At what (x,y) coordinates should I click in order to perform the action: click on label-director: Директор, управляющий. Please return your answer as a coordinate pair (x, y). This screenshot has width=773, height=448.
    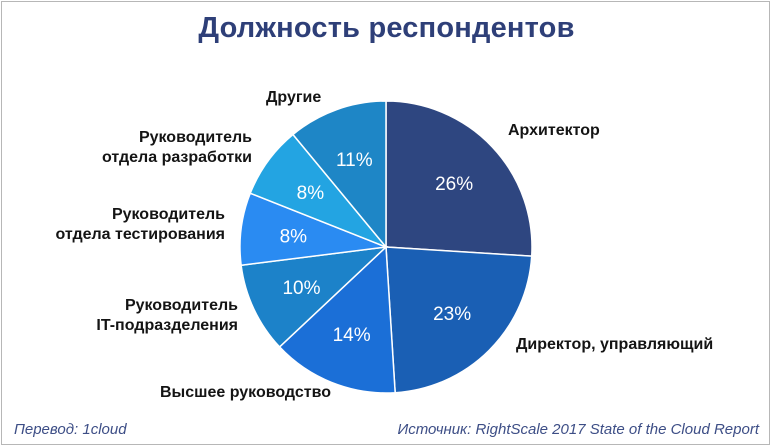
    Looking at the image, I should click on (615, 344).